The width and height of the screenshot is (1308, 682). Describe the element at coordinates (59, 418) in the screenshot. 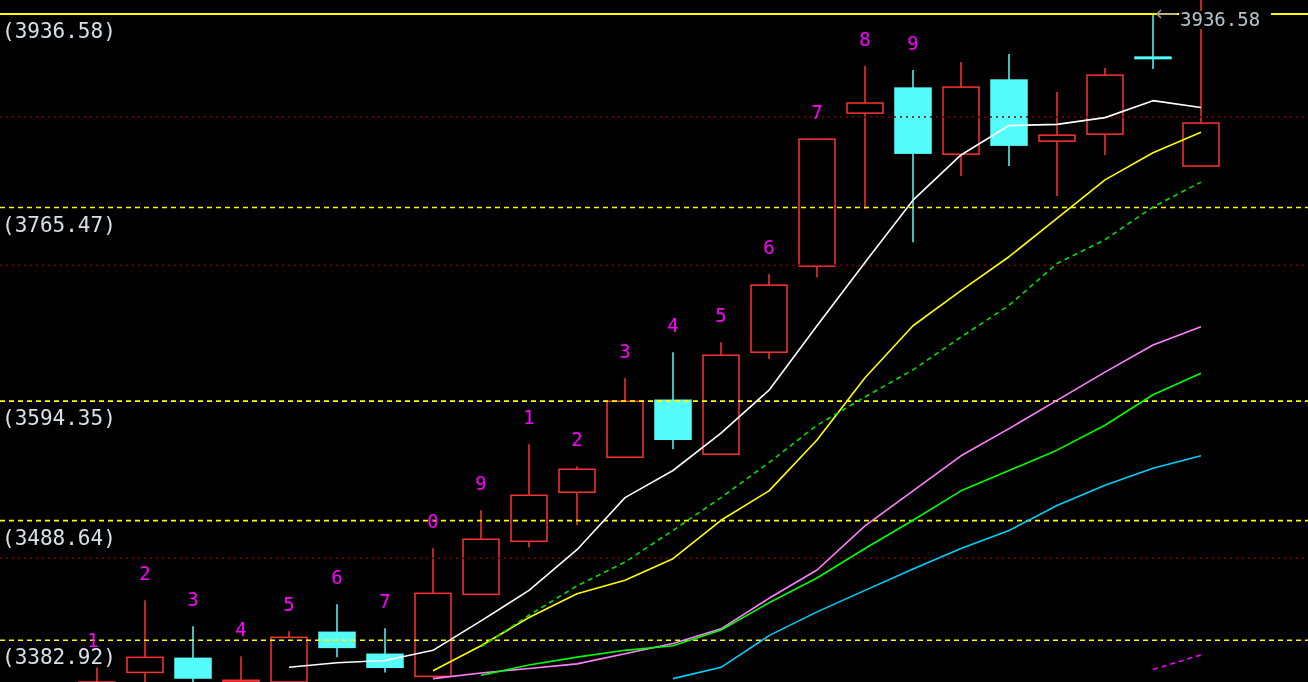

I see `ref-line-label: (3594.35)` at that location.